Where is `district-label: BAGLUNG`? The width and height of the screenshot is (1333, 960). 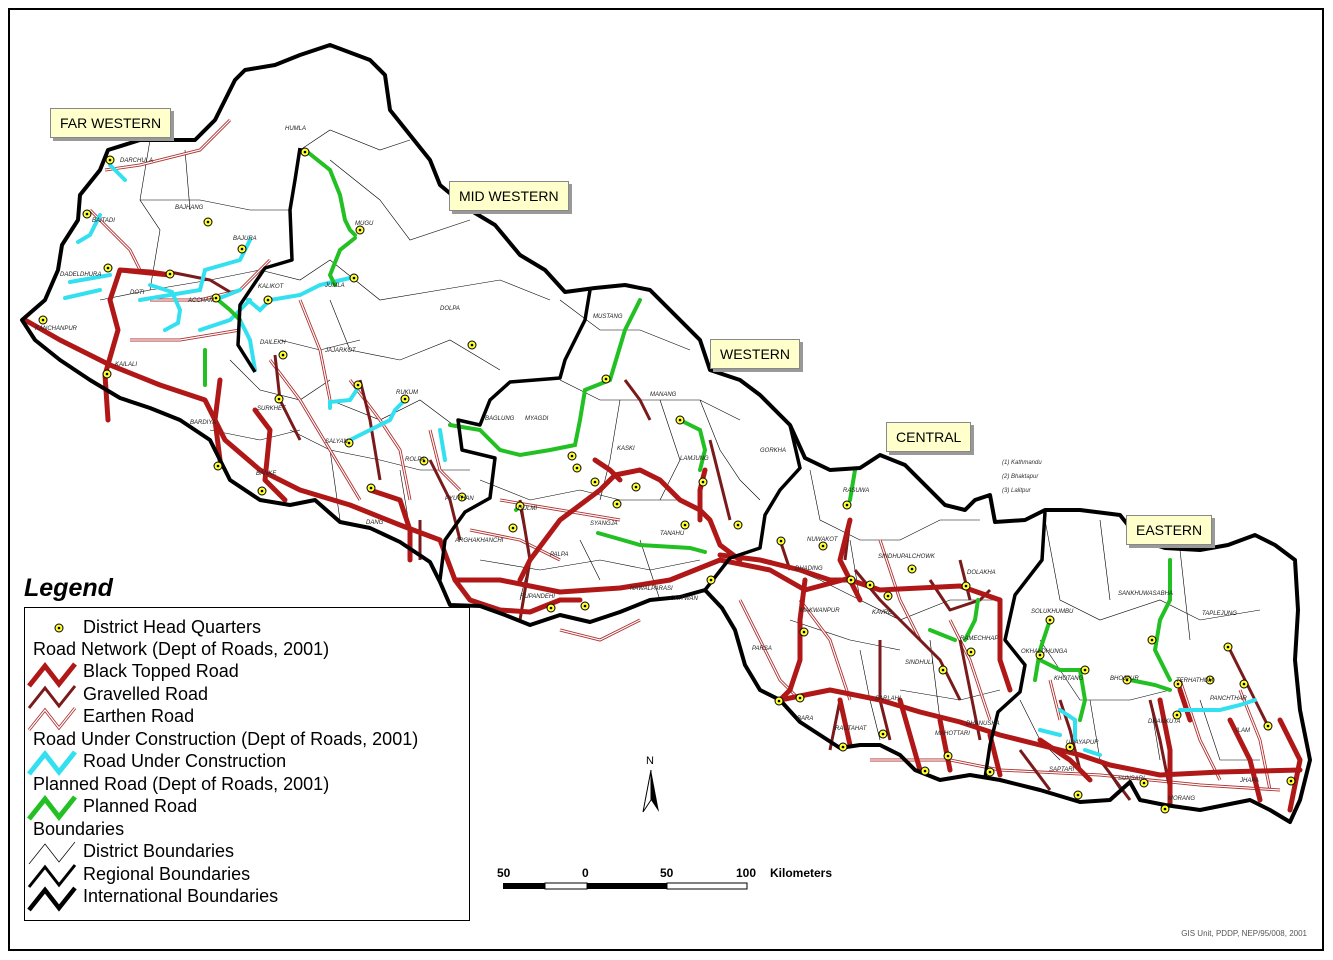 district-label: BAGLUNG is located at coordinates (500, 419).